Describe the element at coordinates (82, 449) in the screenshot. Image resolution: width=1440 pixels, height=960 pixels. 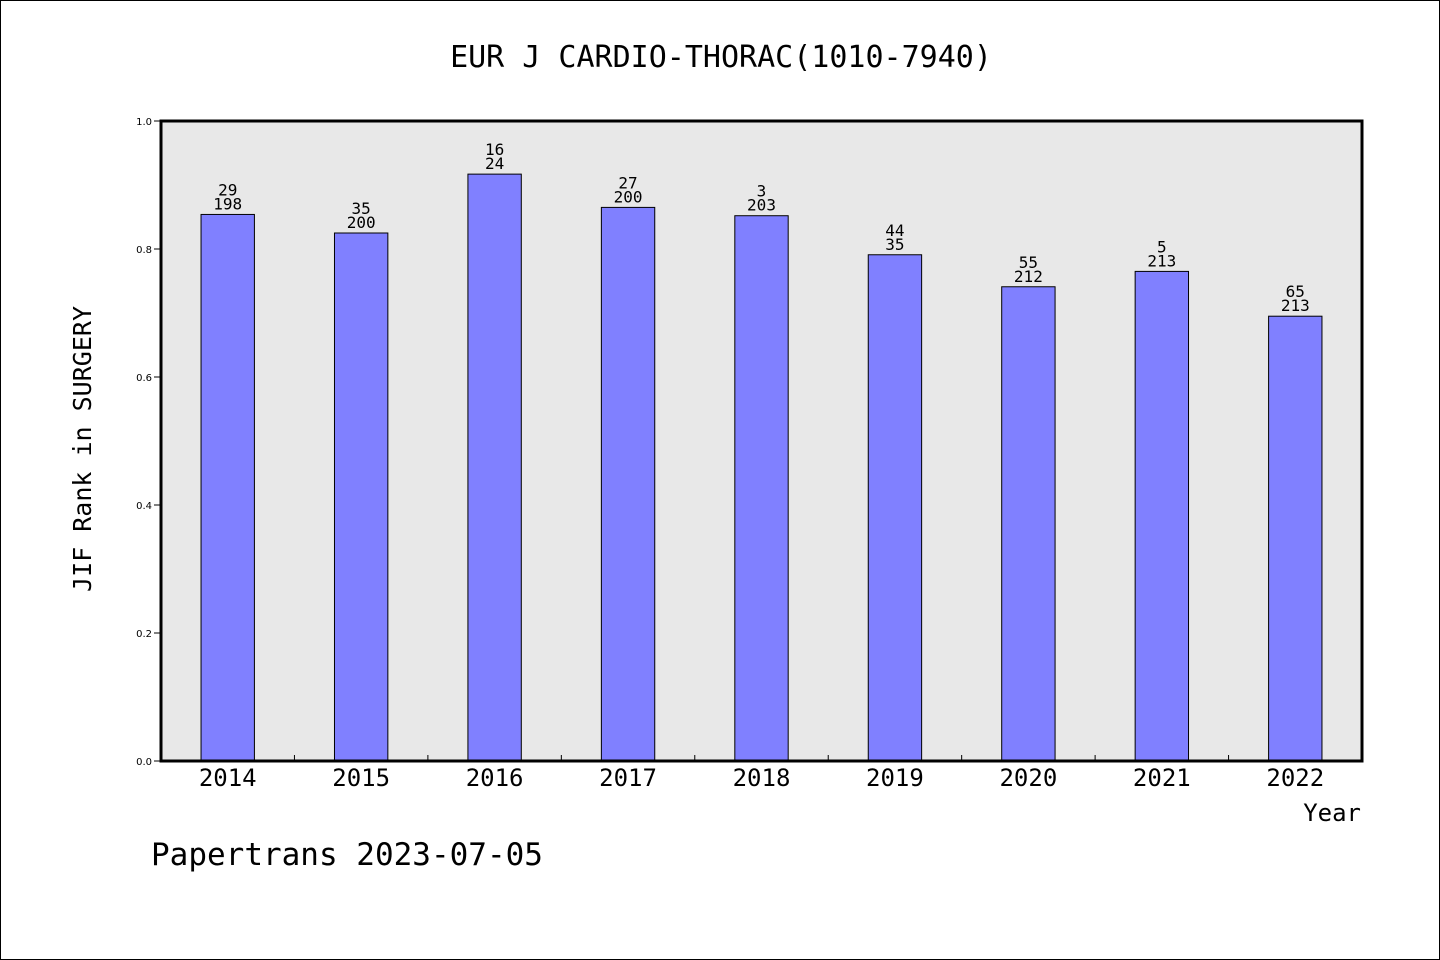
I see `y-axis-label: JIF Rank in SURGERY` at that location.